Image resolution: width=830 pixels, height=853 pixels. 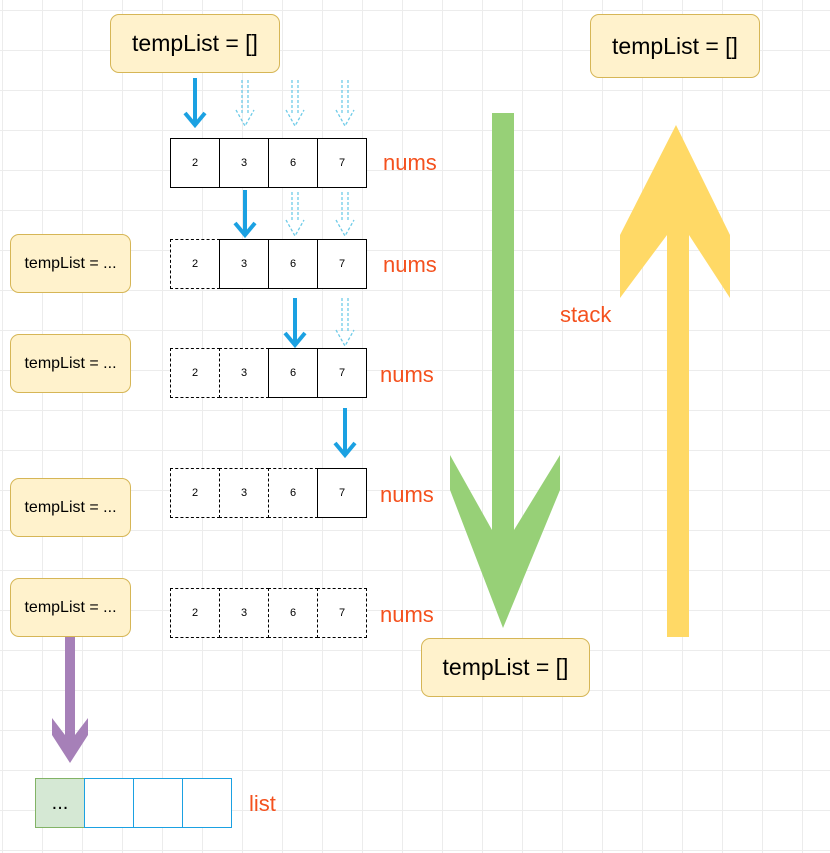 I want to click on blue-dashed-arrows, so click(x=295, y=214).